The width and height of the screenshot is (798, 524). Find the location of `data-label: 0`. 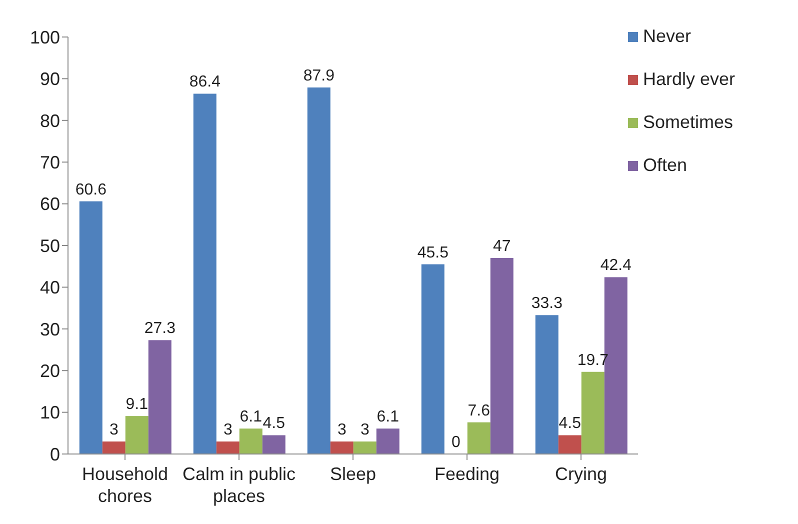

data-label: 0 is located at coordinates (455, 442).